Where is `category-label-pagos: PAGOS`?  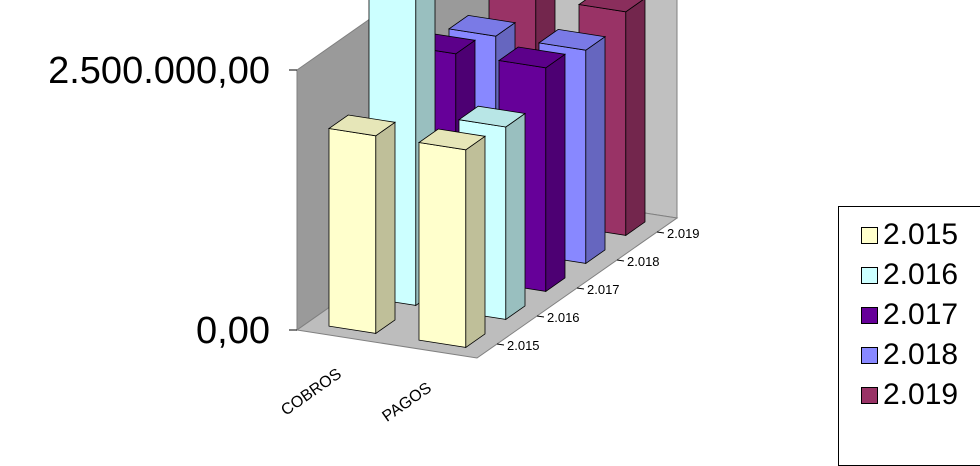
category-label-pagos: PAGOS is located at coordinates (406, 403).